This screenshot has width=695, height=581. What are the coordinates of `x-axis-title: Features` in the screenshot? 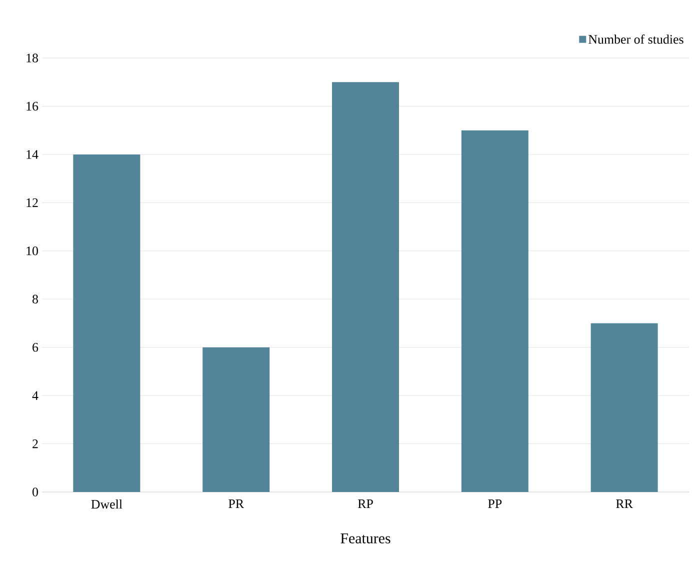 It's located at (365, 538).